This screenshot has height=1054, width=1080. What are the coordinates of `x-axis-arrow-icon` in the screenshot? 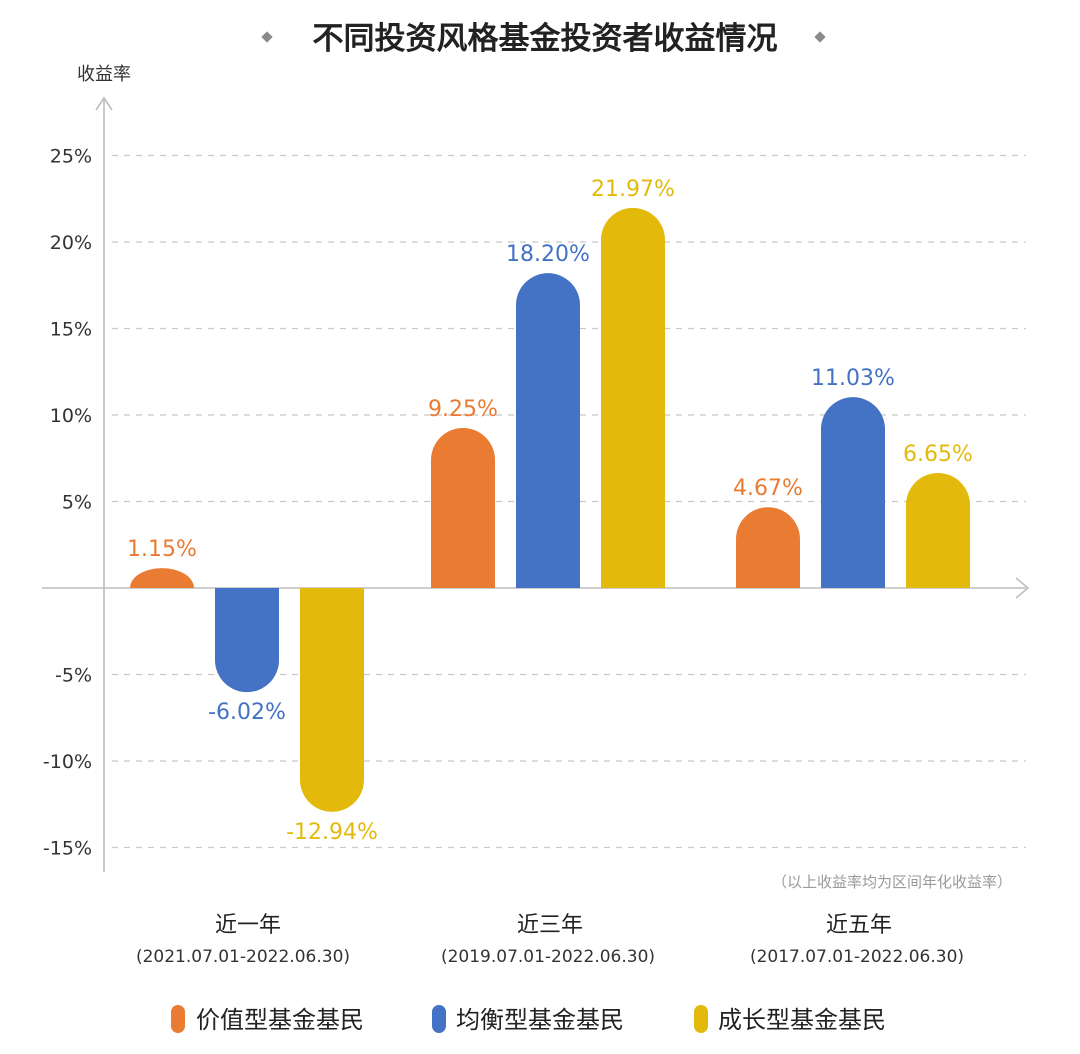 It's located at (1022, 588).